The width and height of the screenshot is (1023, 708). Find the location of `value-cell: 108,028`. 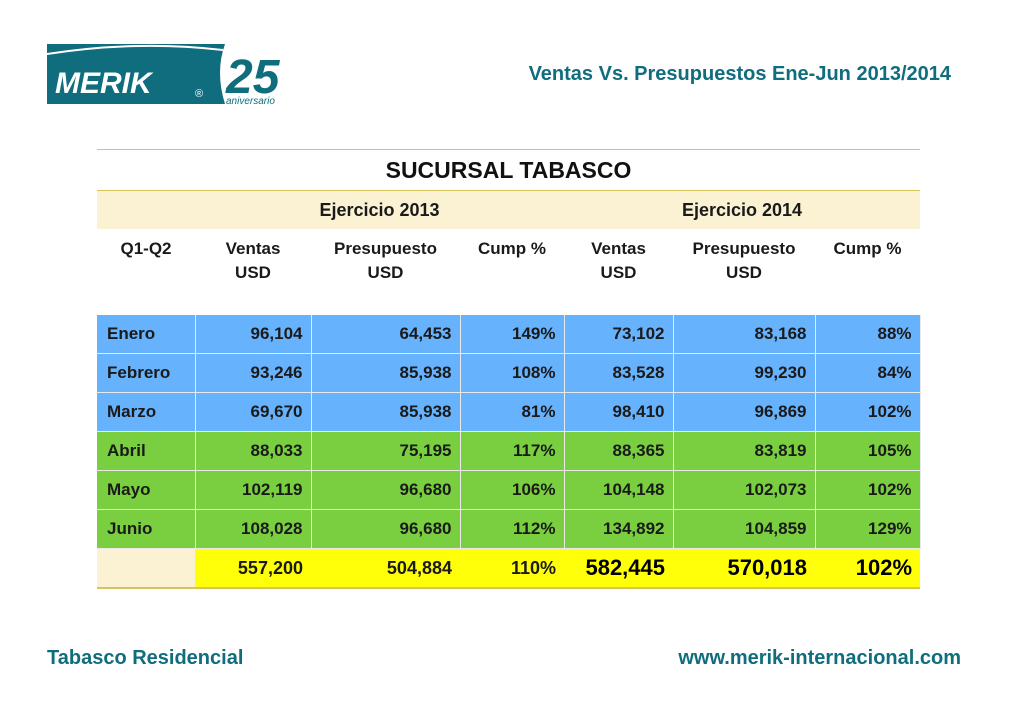

value-cell: 108,028 is located at coordinates (253, 529).